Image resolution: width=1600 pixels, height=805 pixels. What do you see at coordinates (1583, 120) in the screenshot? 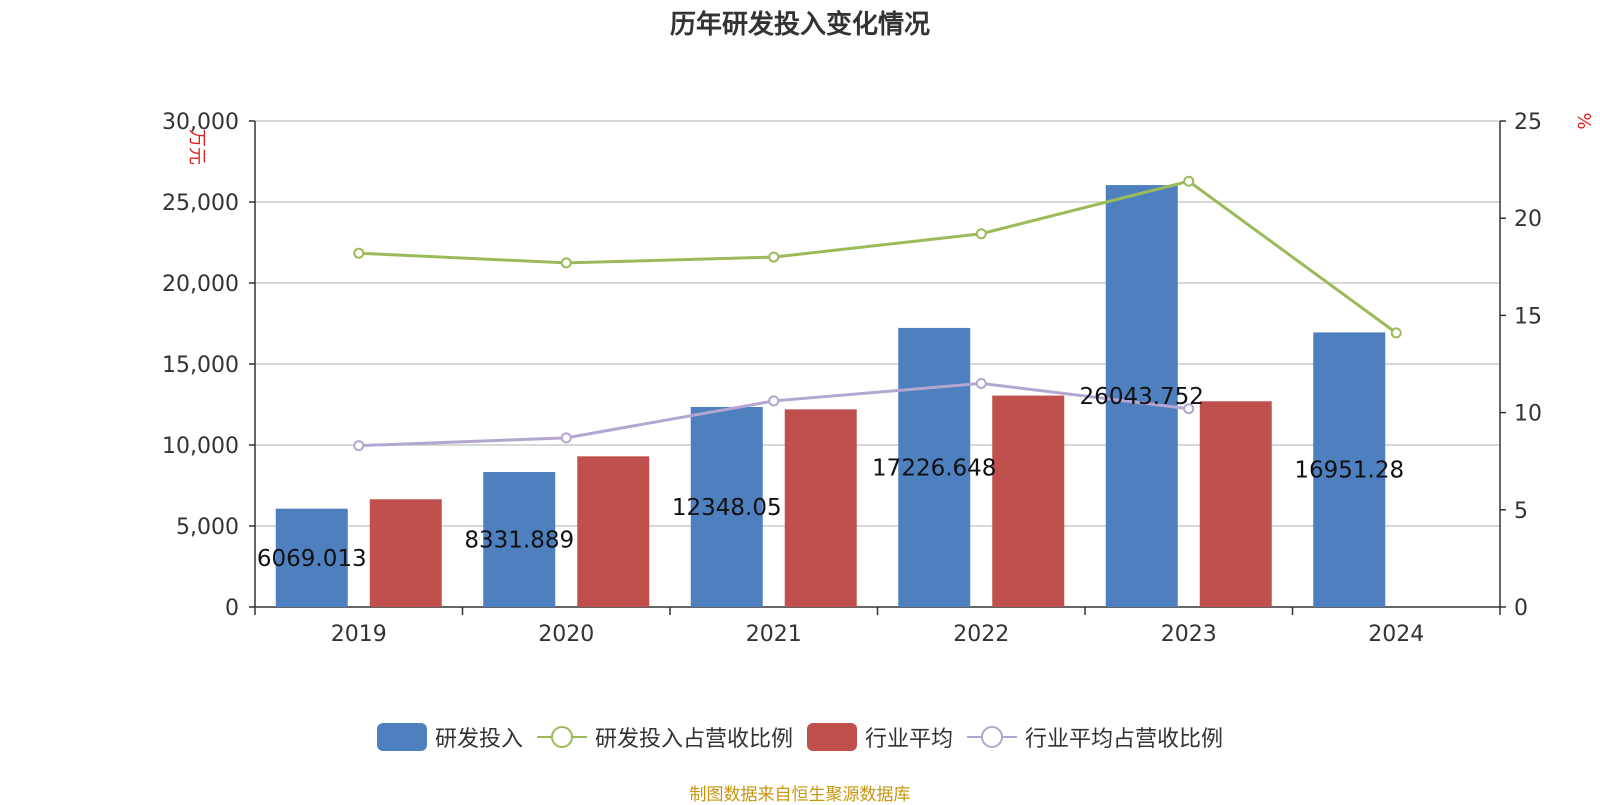
I see `y-right-unit-label: %` at bounding box center [1583, 120].